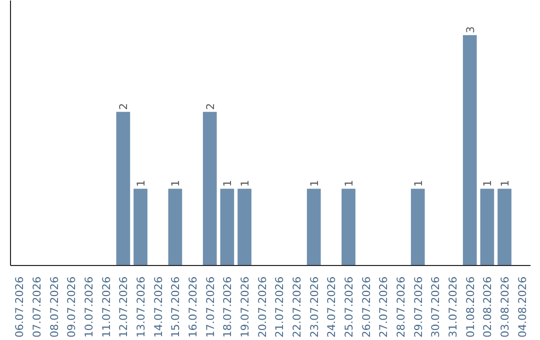  What do you see at coordinates (349, 307) in the screenshot?
I see `x-tick-label: 25.07.2026` at bounding box center [349, 307].